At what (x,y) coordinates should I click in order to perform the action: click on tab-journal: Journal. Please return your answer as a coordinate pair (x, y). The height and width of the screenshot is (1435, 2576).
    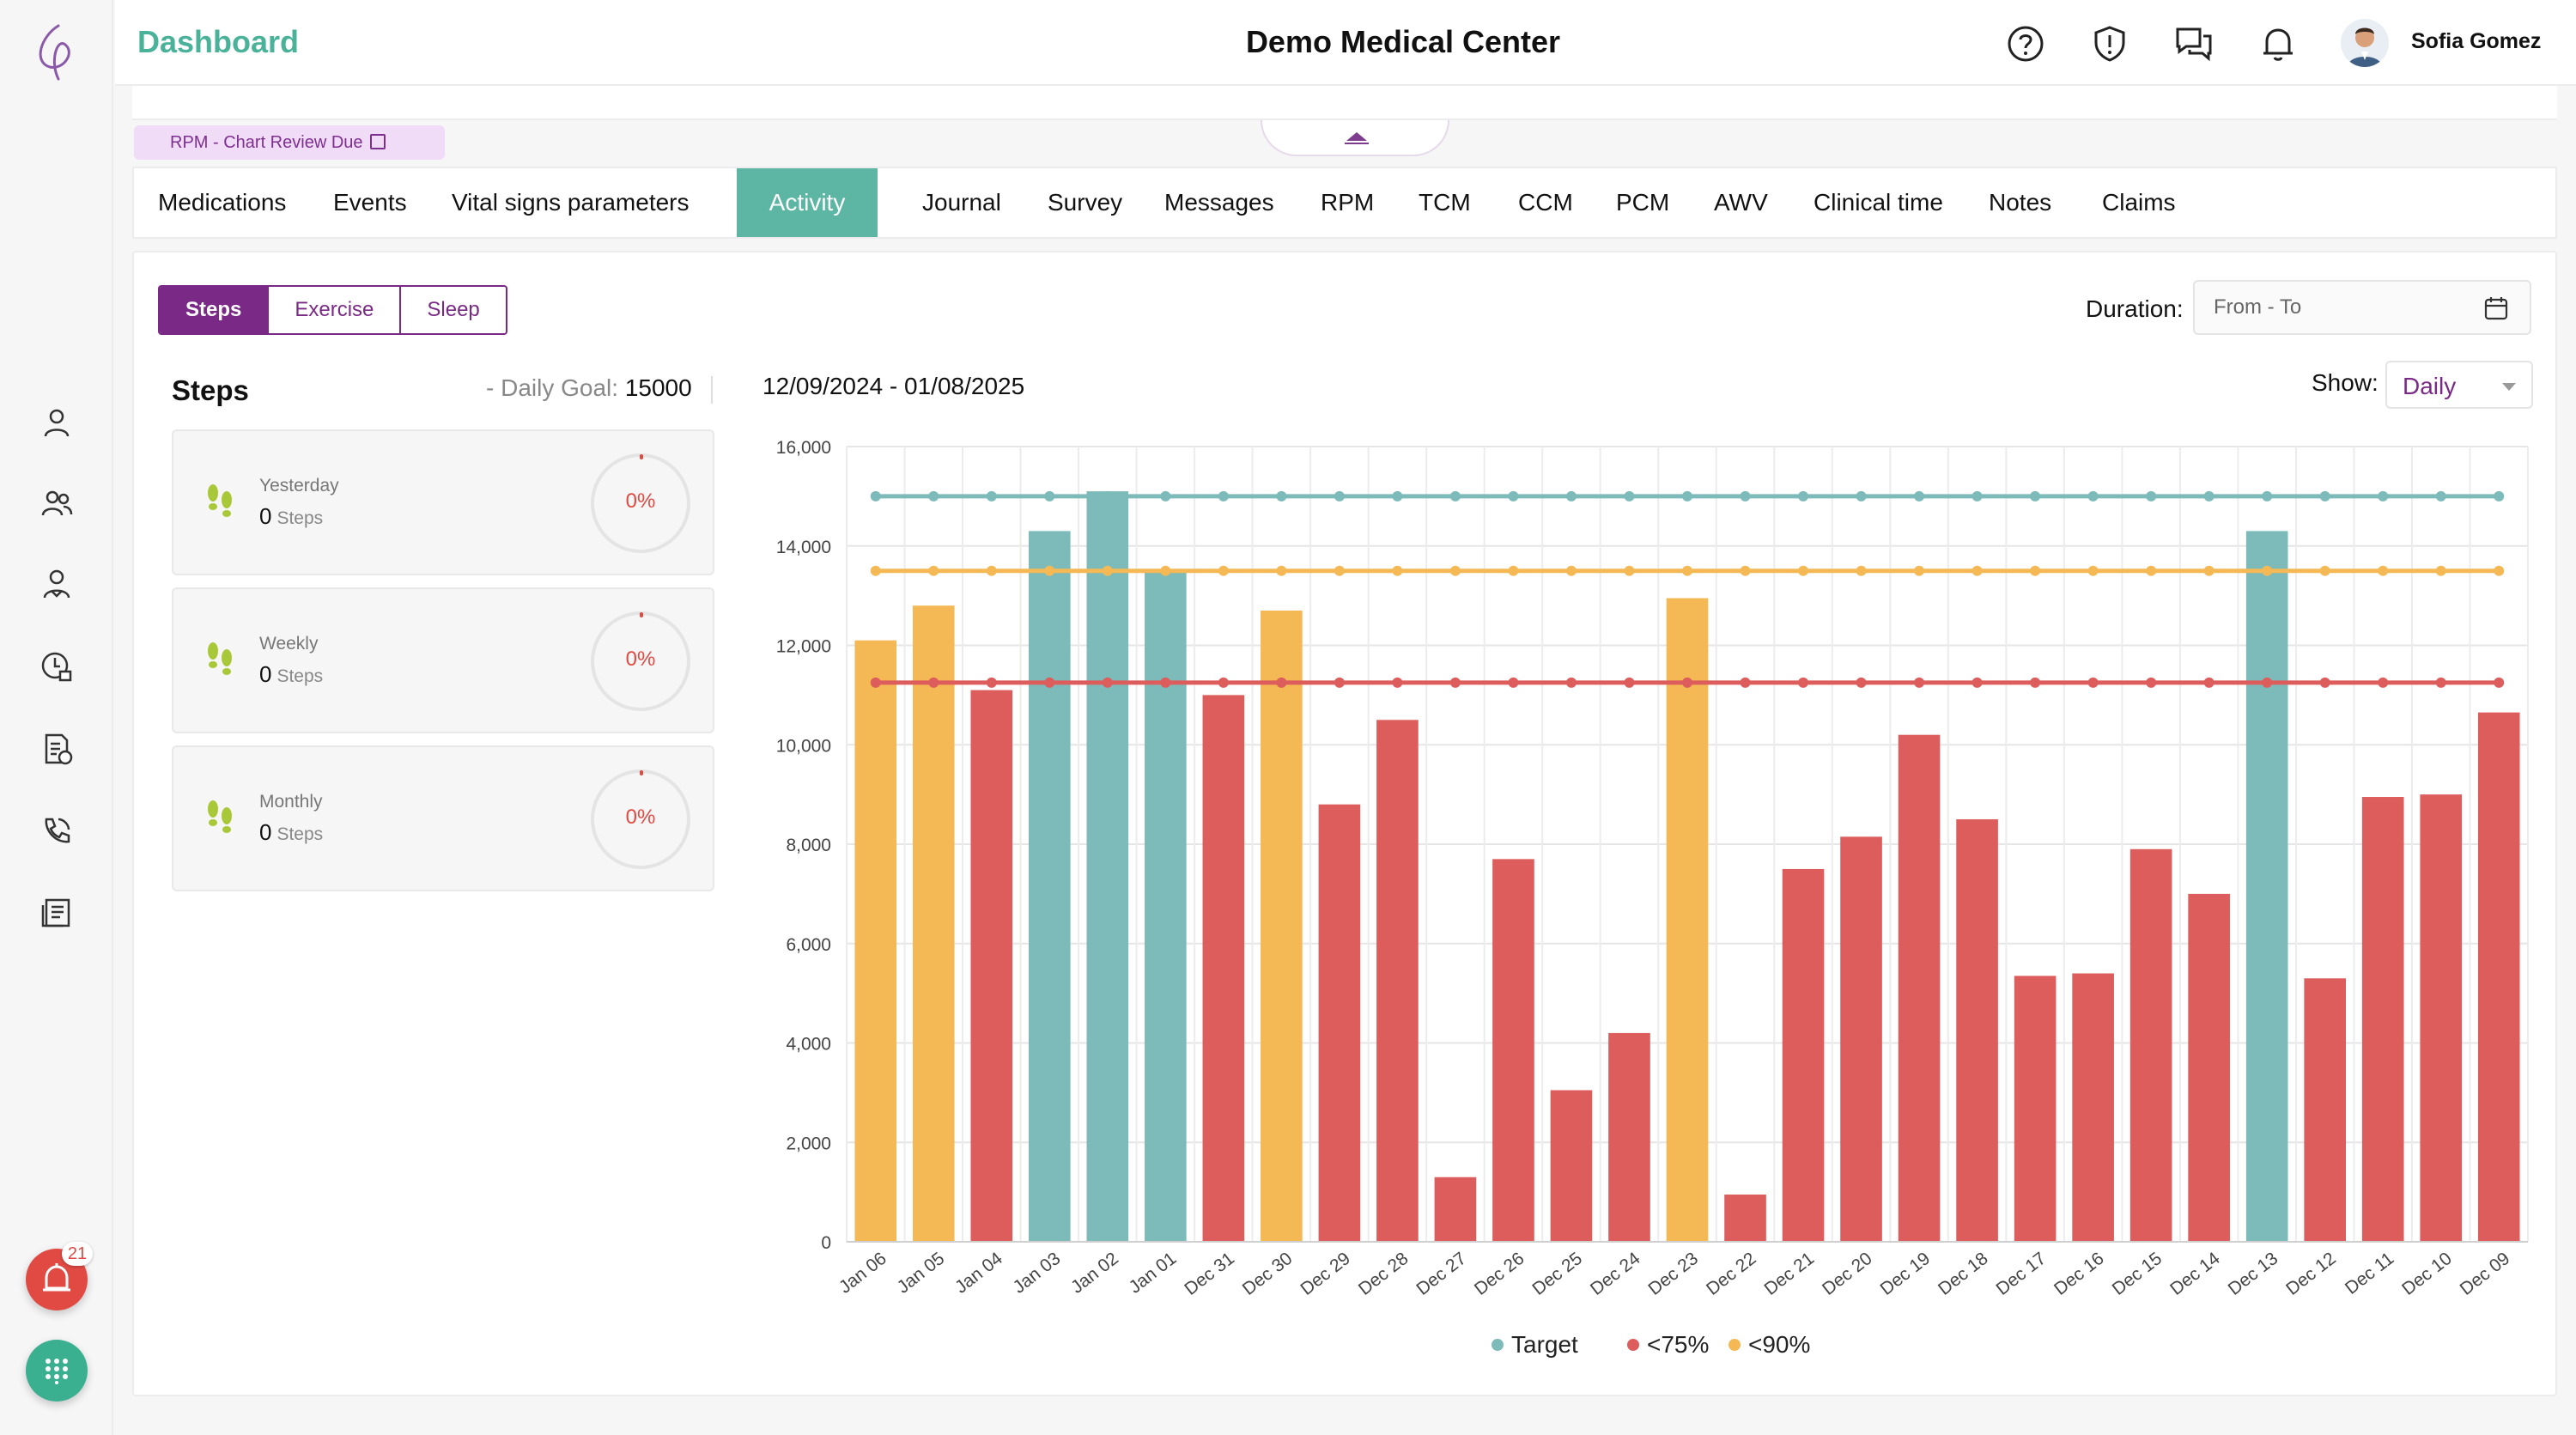
    Looking at the image, I should click on (962, 202).